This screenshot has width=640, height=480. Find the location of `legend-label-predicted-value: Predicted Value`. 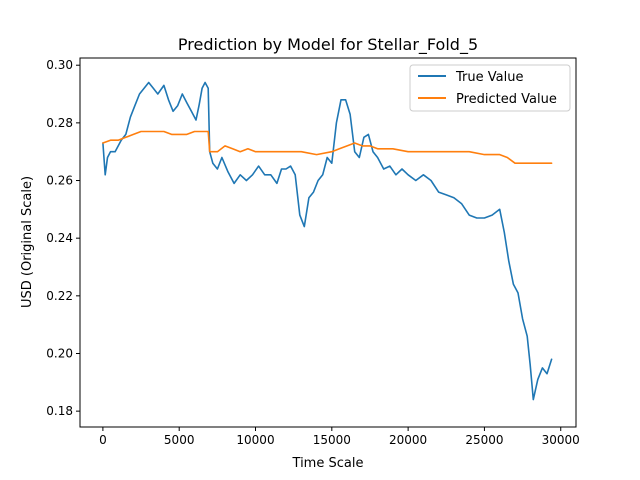

legend-label-predicted-value: Predicted Value is located at coordinates (506, 99).